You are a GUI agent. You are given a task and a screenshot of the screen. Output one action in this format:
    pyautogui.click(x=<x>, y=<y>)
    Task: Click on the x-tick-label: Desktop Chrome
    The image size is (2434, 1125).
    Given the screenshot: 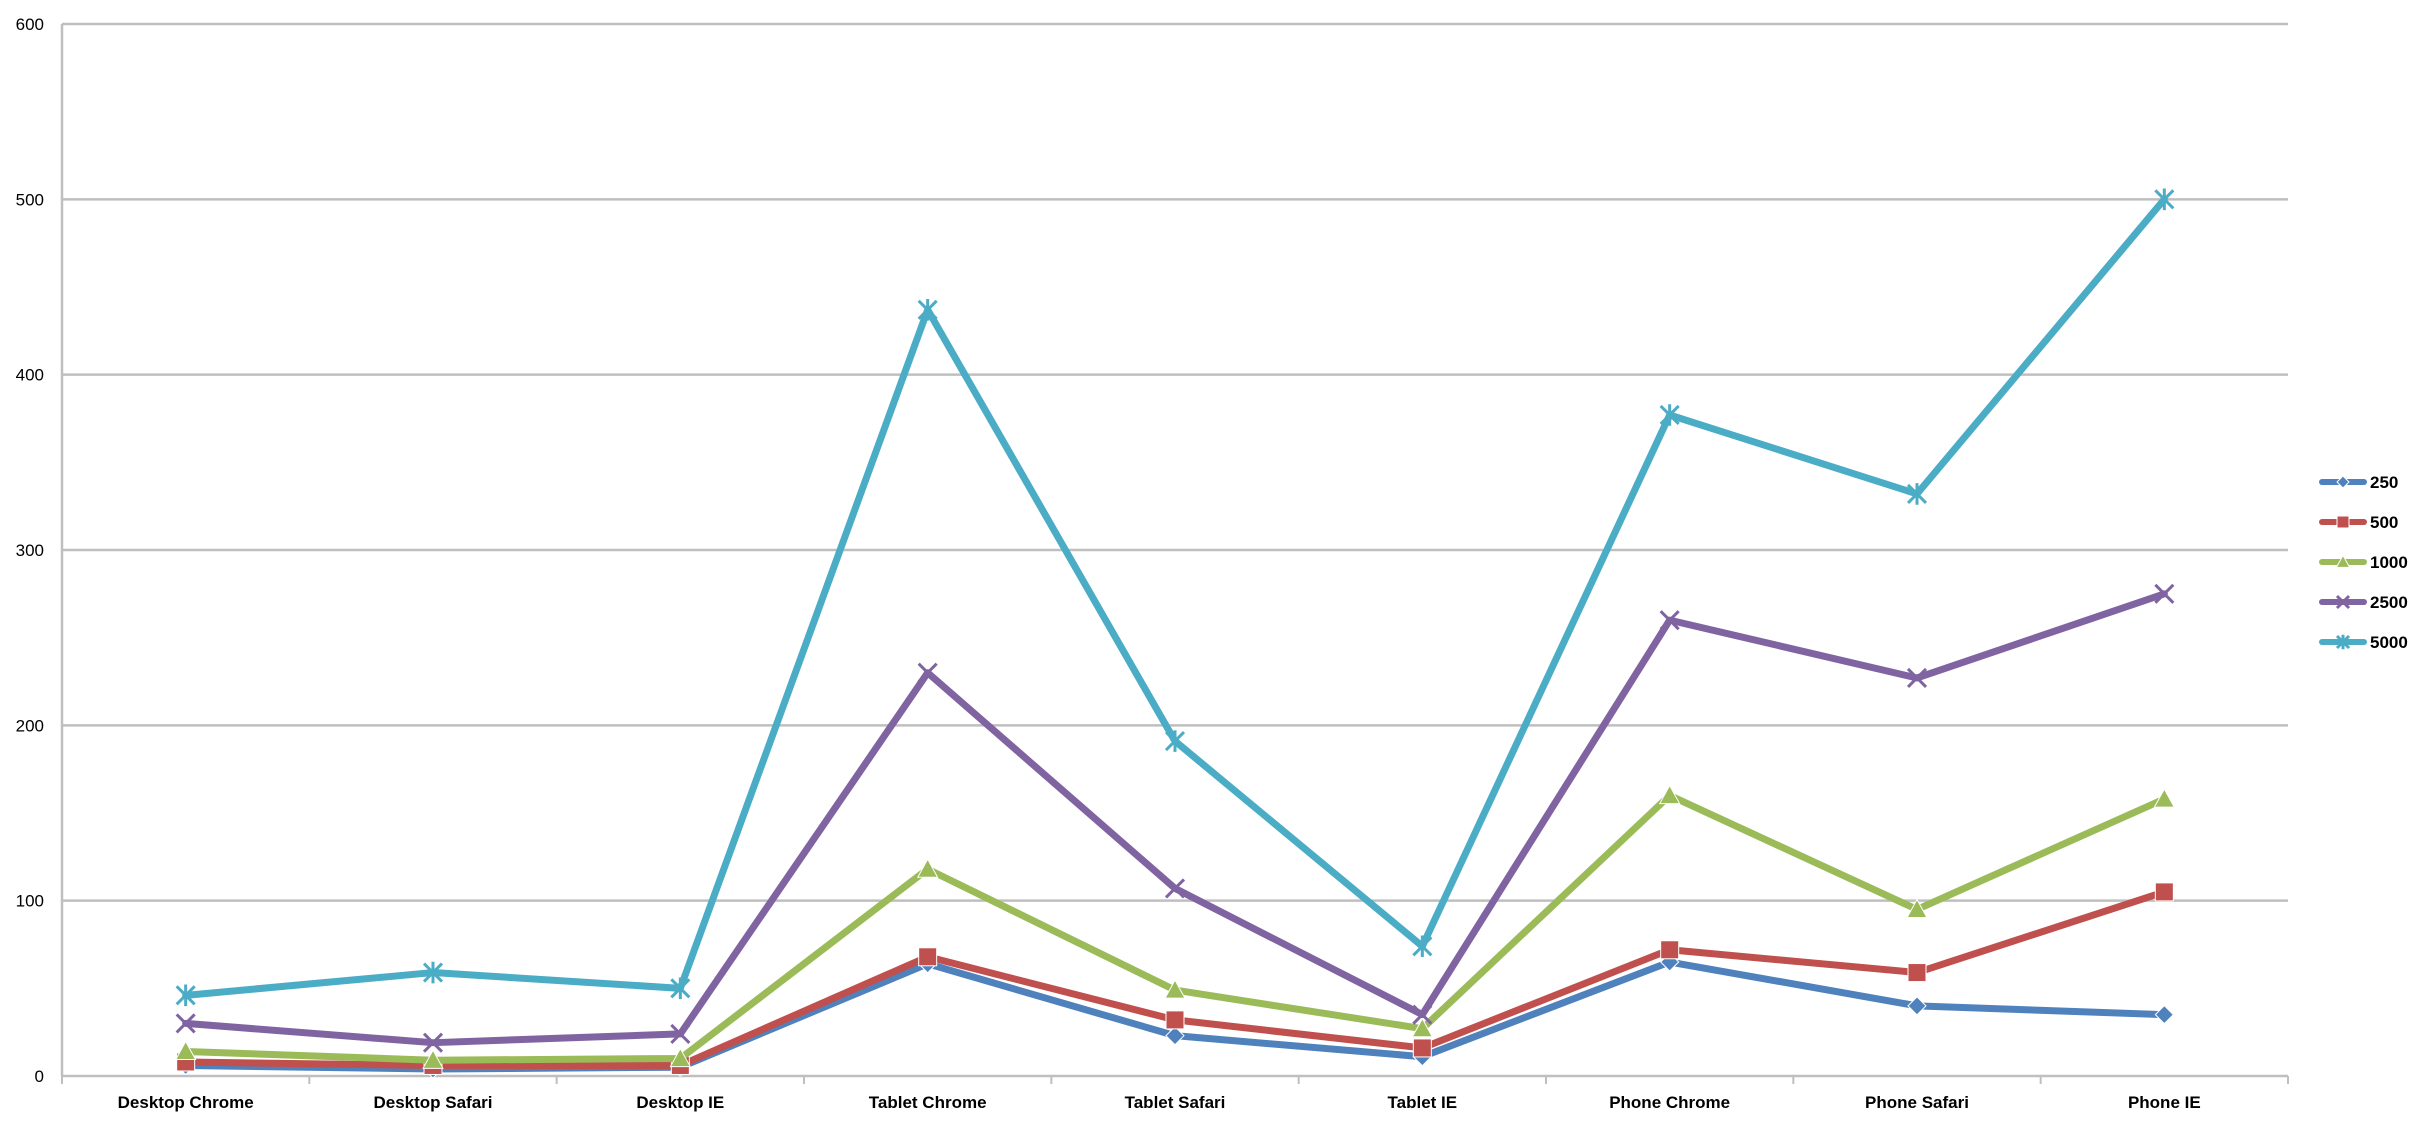 What is the action you would take?
    pyautogui.click(x=186, y=1102)
    